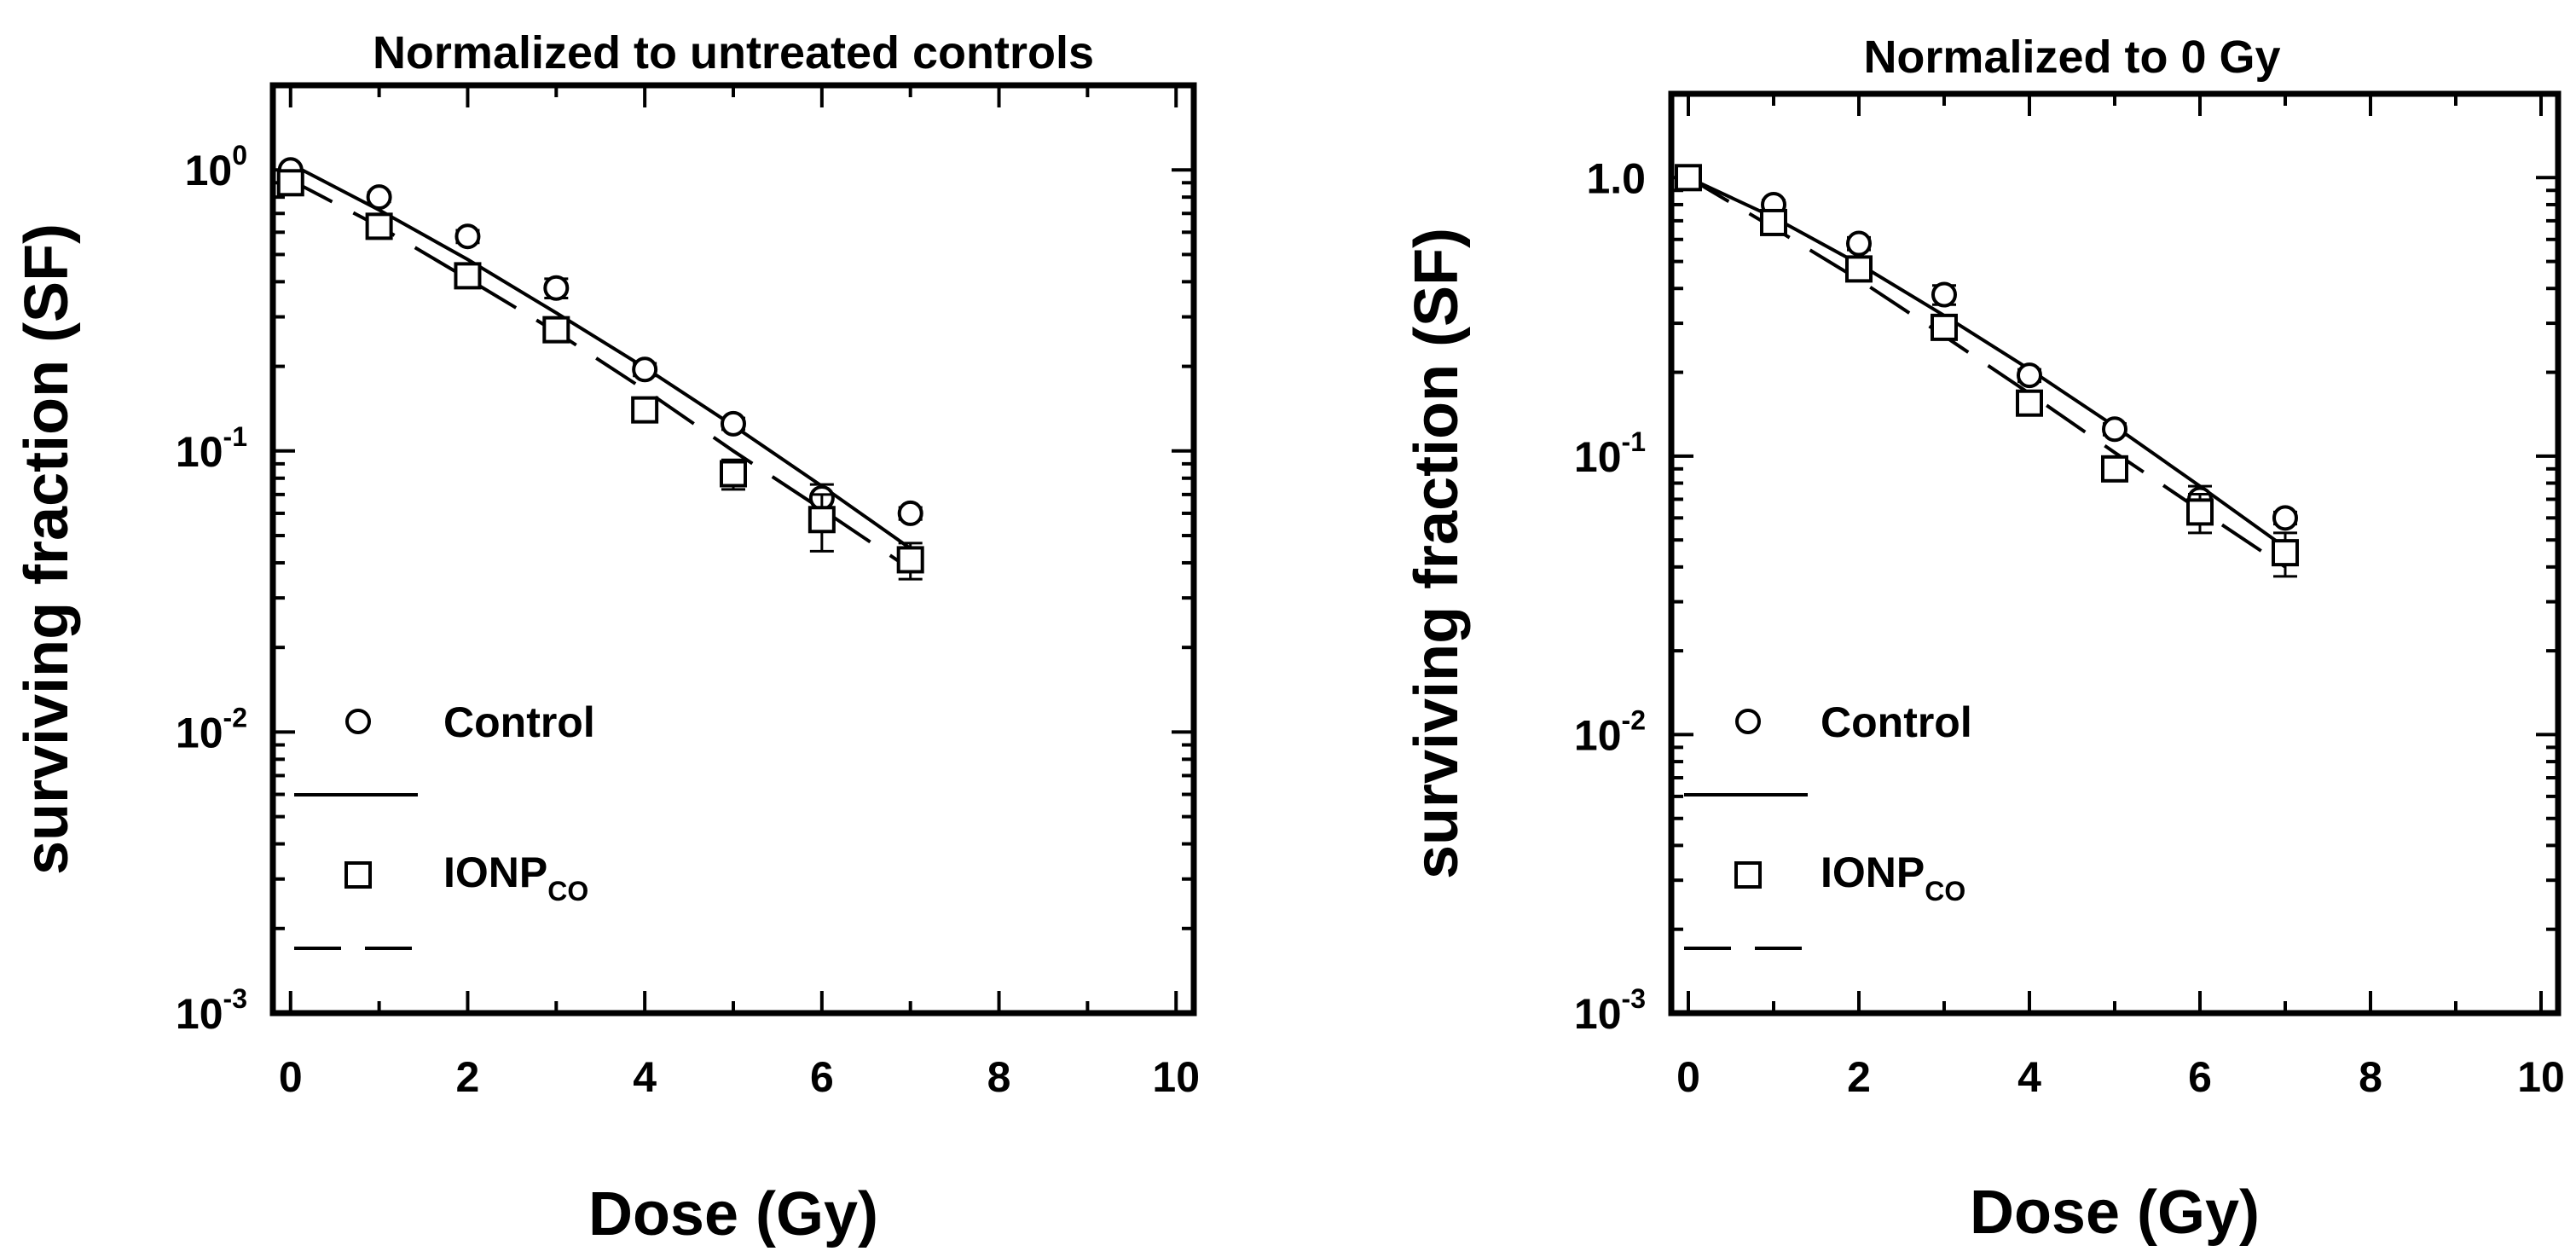 This screenshot has height=1257, width=2576. Describe the element at coordinates (2071, 57) in the screenshot. I see `chart-title: Normalized to 0 Gy` at that location.